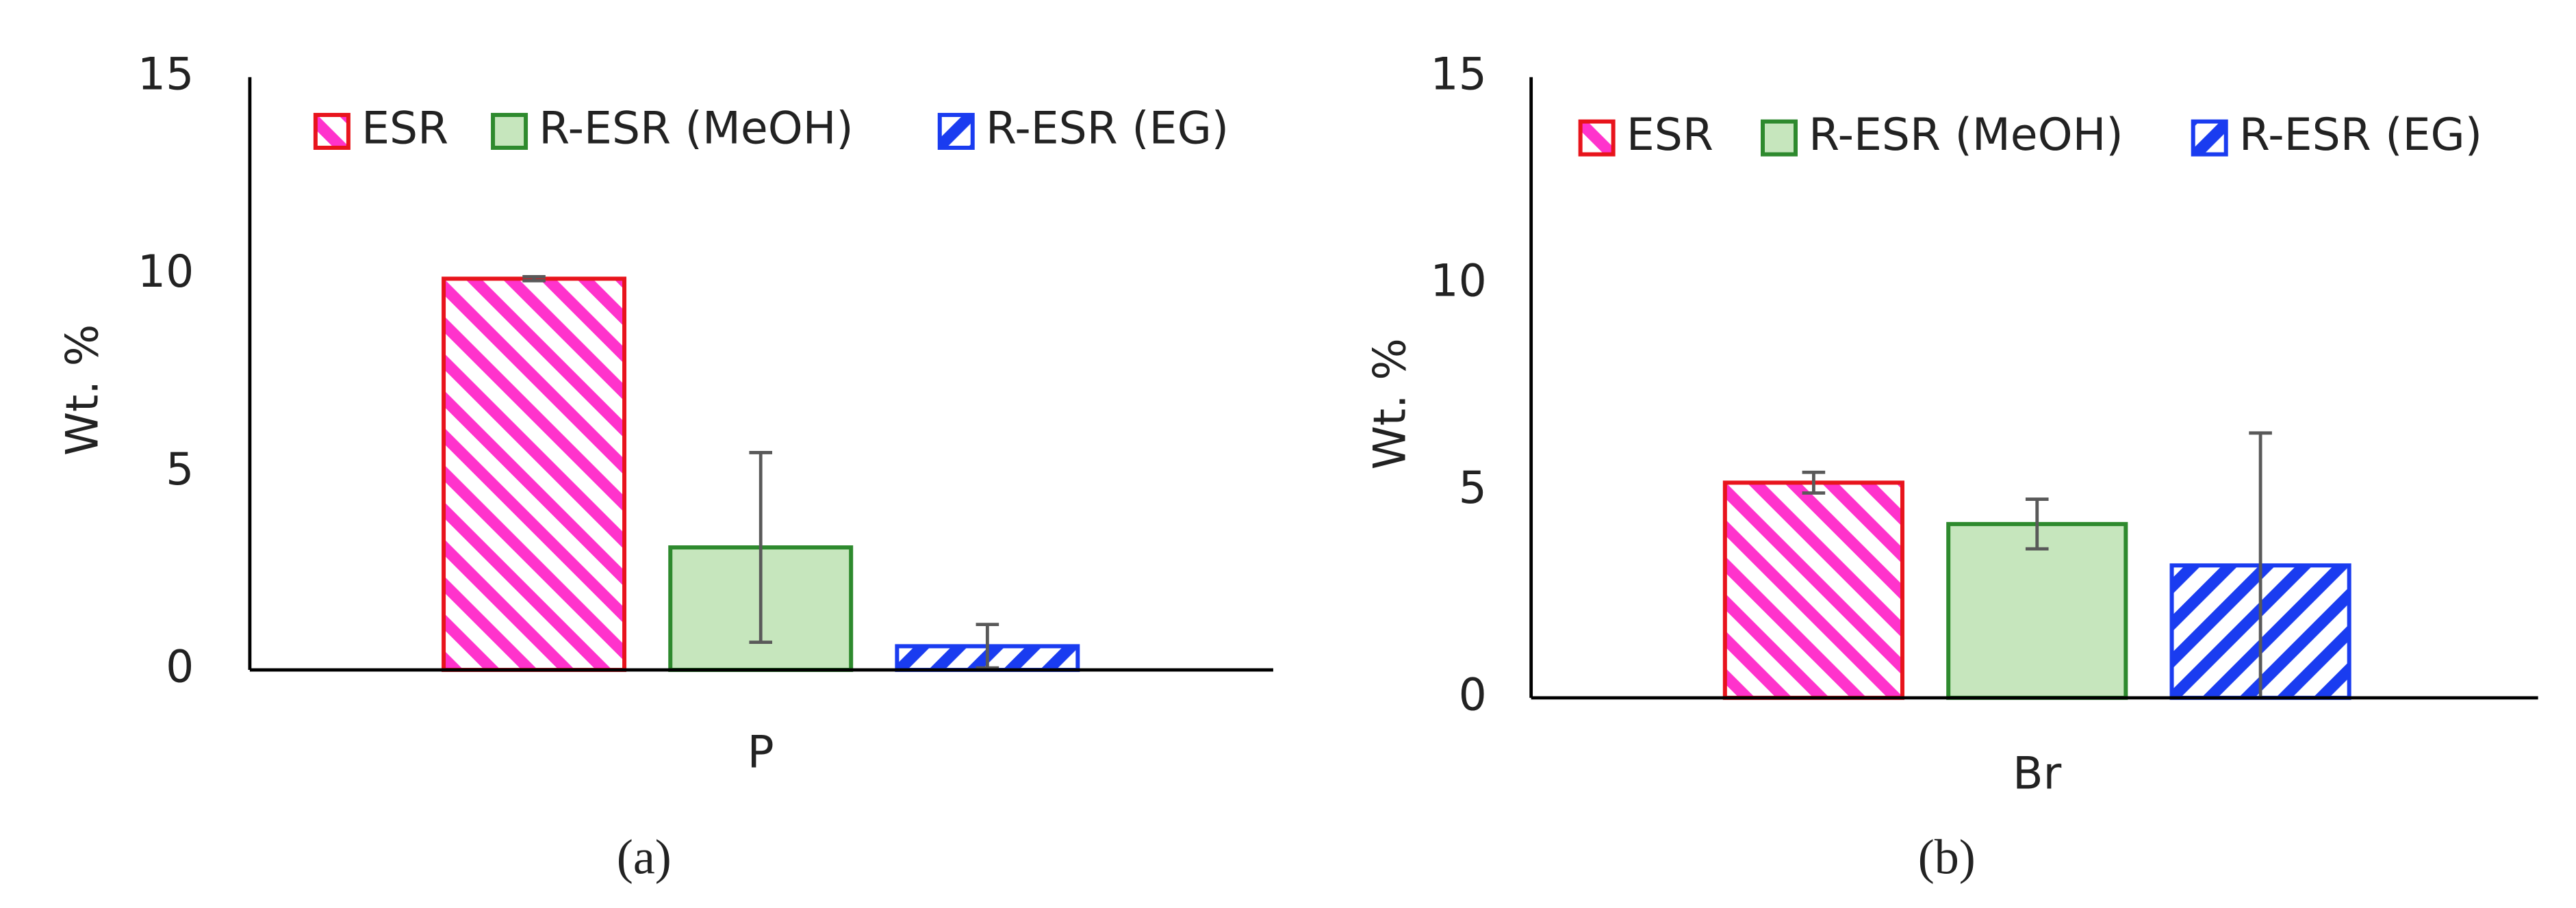 This screenshot has height=908, width=2576. I want to click on x-tick-label: P, so click(761, 752).